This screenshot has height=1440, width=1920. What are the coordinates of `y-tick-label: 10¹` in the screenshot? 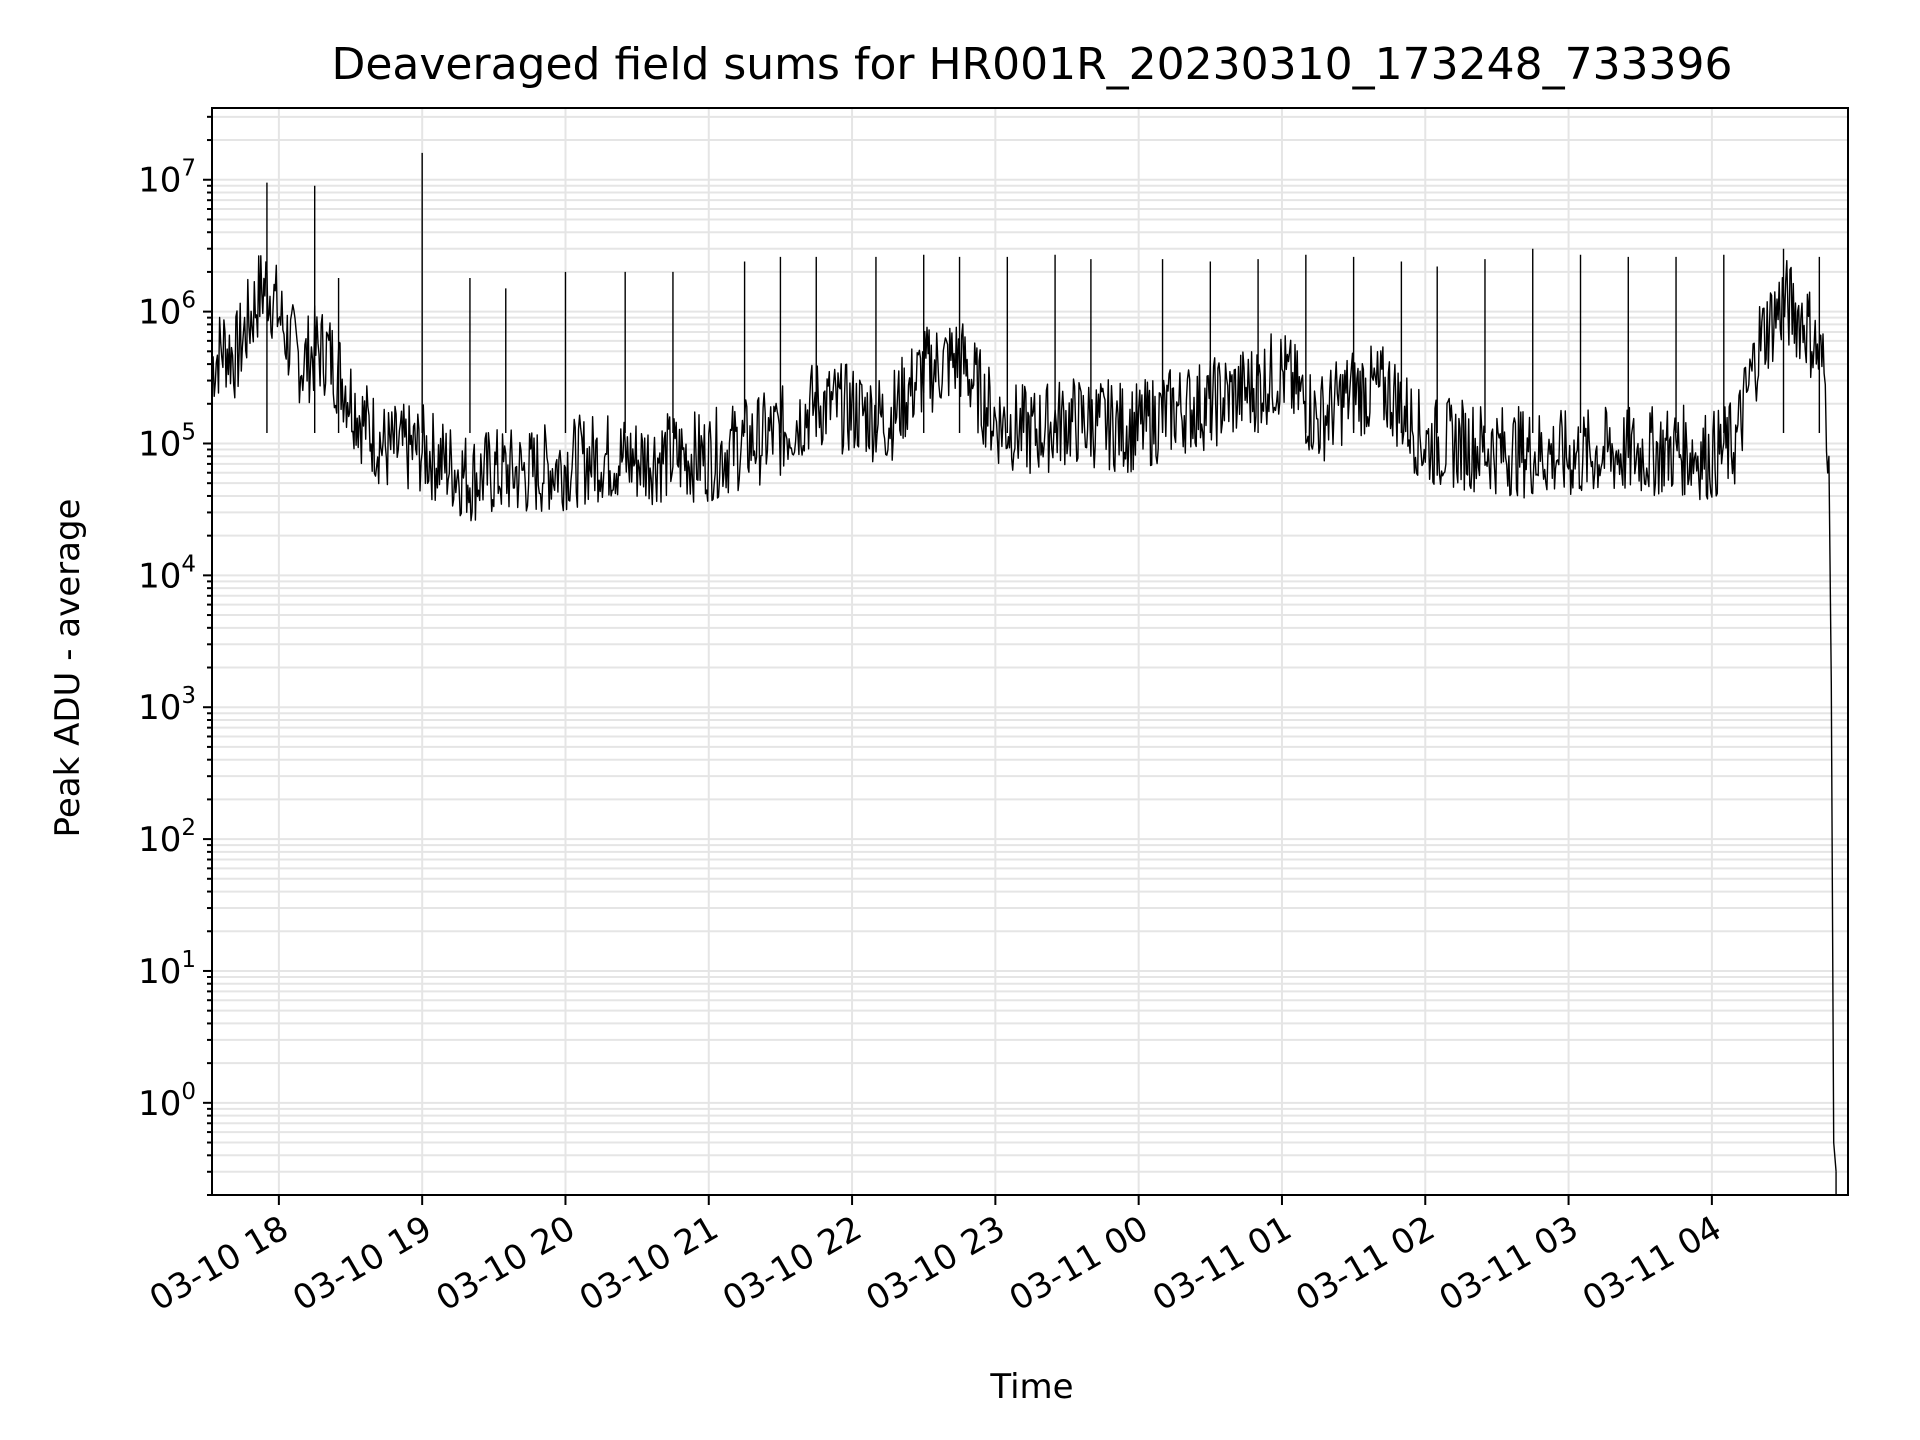 It's located at (167, 969).